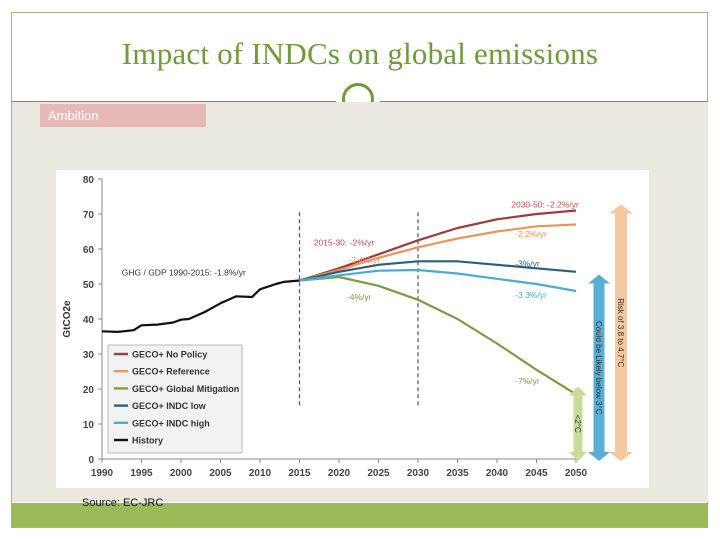  Describe the element at coordinates (457, 473) in the screenshot. I see `x-tick-label: 2035` at that location.